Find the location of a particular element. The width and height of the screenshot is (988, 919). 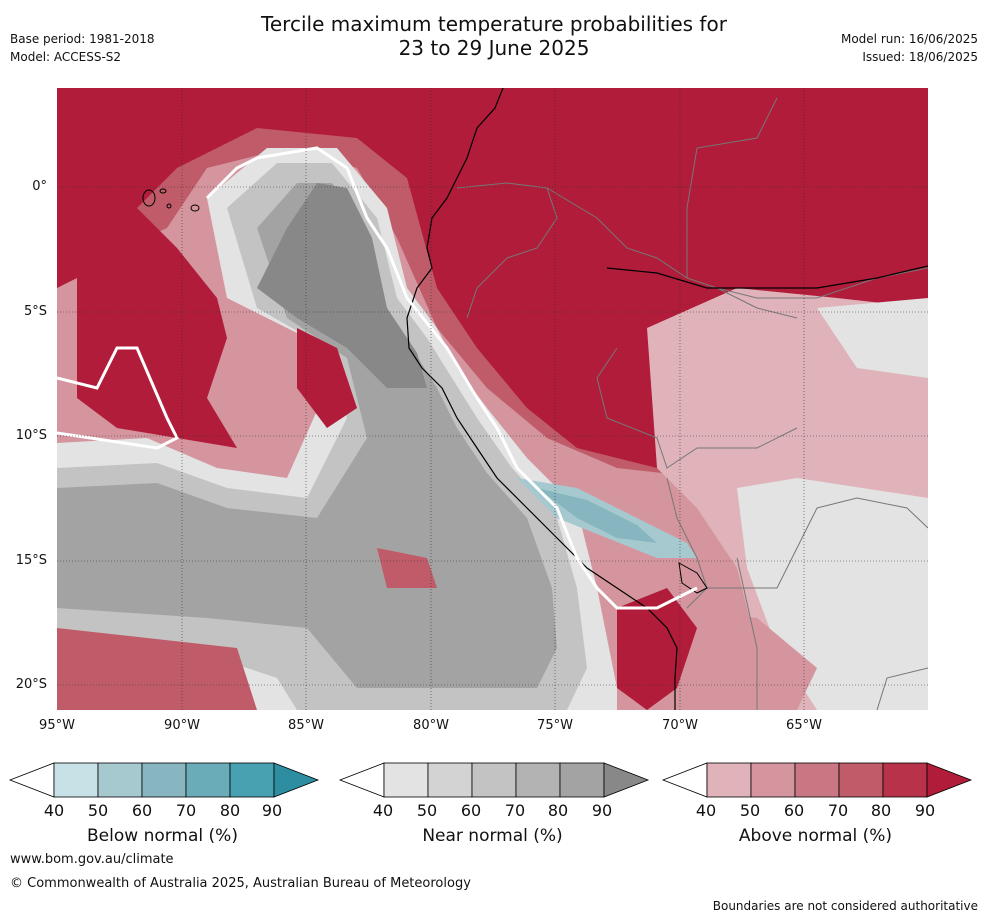

above-tick: 60 is located at coordinates (794, 810).